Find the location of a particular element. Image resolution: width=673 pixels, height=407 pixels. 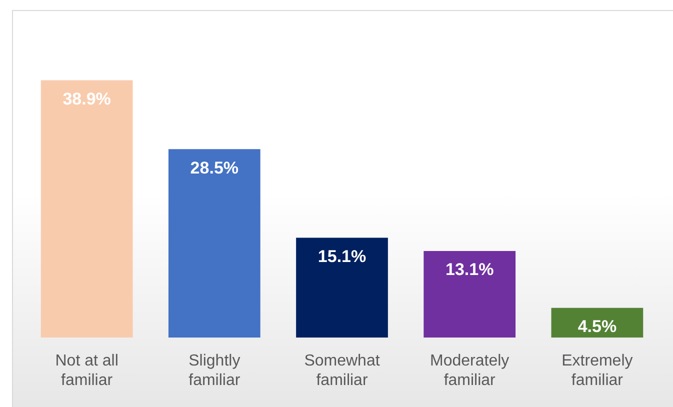

x-tick-label: Not at all familiar is located at coordinates (86, 370).